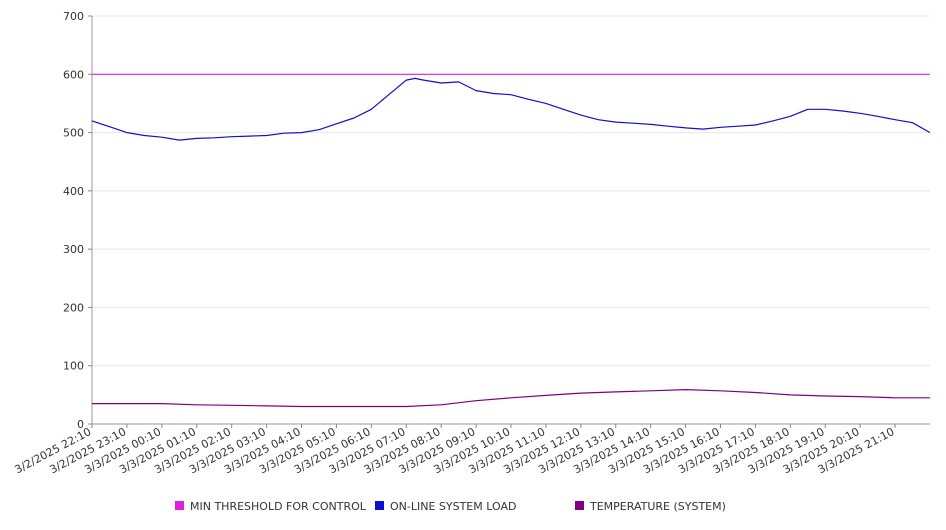 This screenshot has height=530, width=946. I want to click on y-tick-label: 200, so click(73, 307).